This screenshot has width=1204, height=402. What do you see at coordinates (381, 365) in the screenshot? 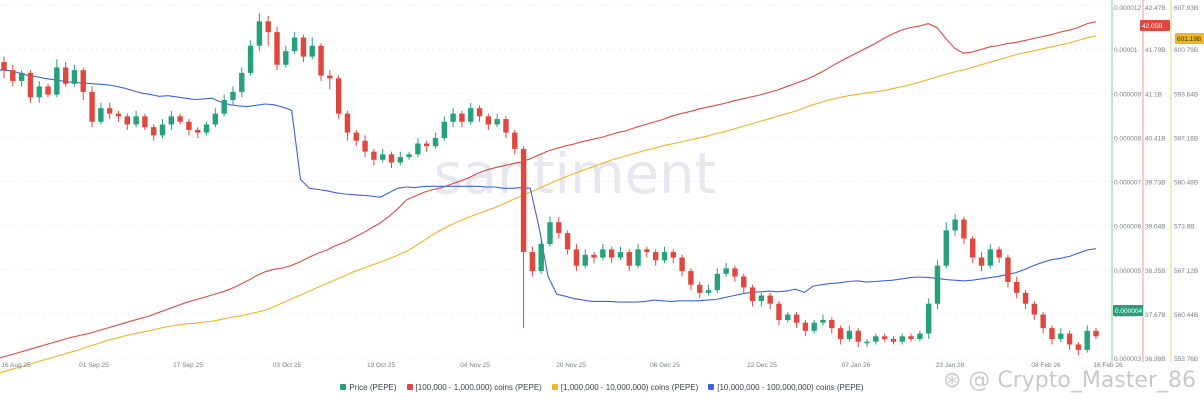
I see `x-tick-label: 19 Oct 25` at bounding box center [381, 365].